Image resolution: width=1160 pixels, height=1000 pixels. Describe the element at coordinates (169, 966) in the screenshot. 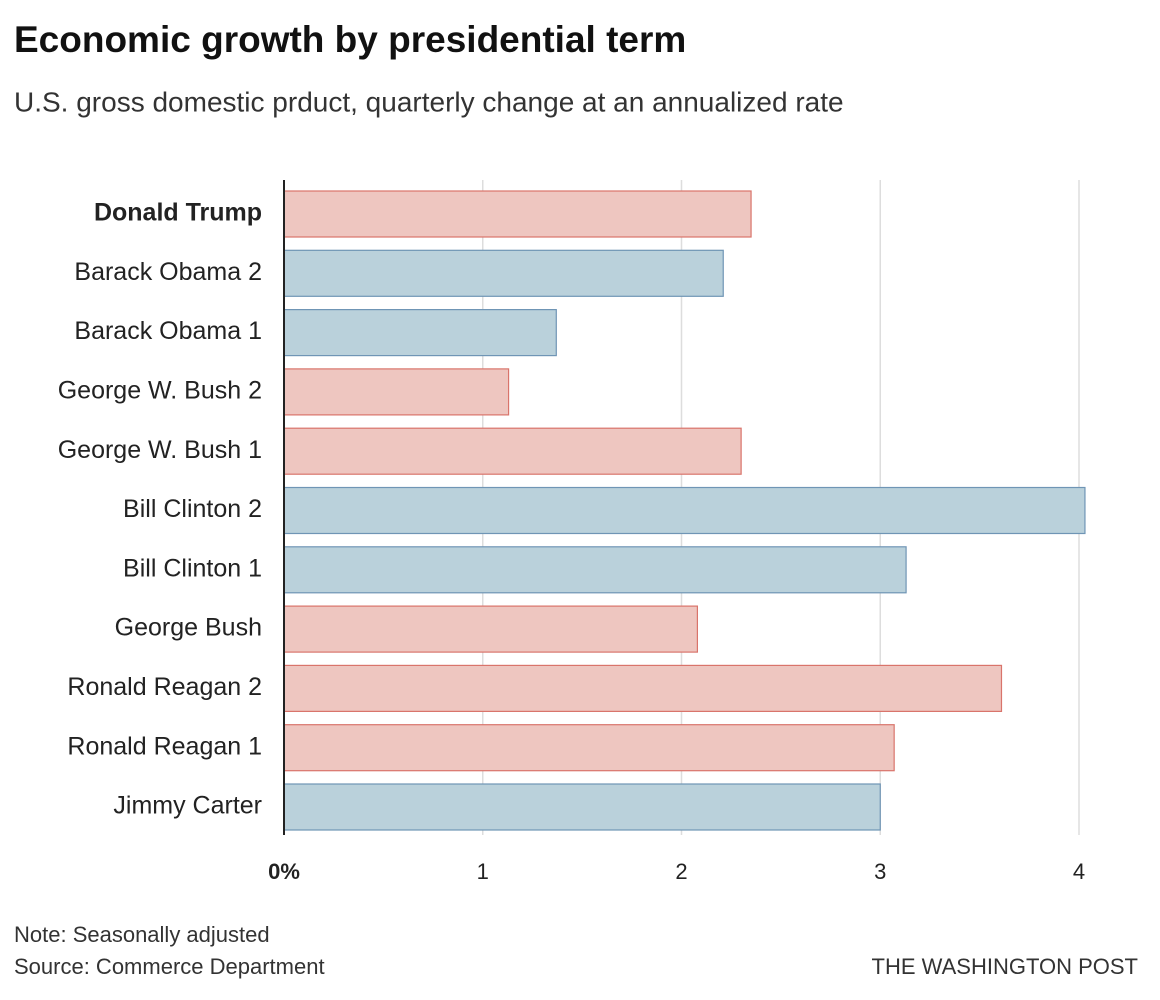

I see `source: Source: Commerce Department` at that location.